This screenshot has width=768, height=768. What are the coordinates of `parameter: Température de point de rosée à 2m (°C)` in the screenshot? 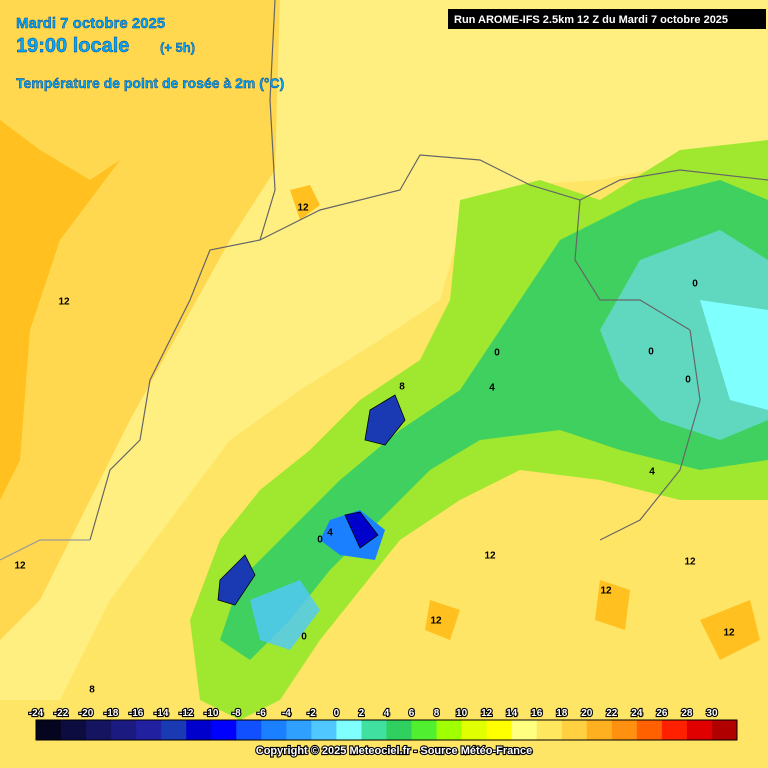 It's located at (150, 83).